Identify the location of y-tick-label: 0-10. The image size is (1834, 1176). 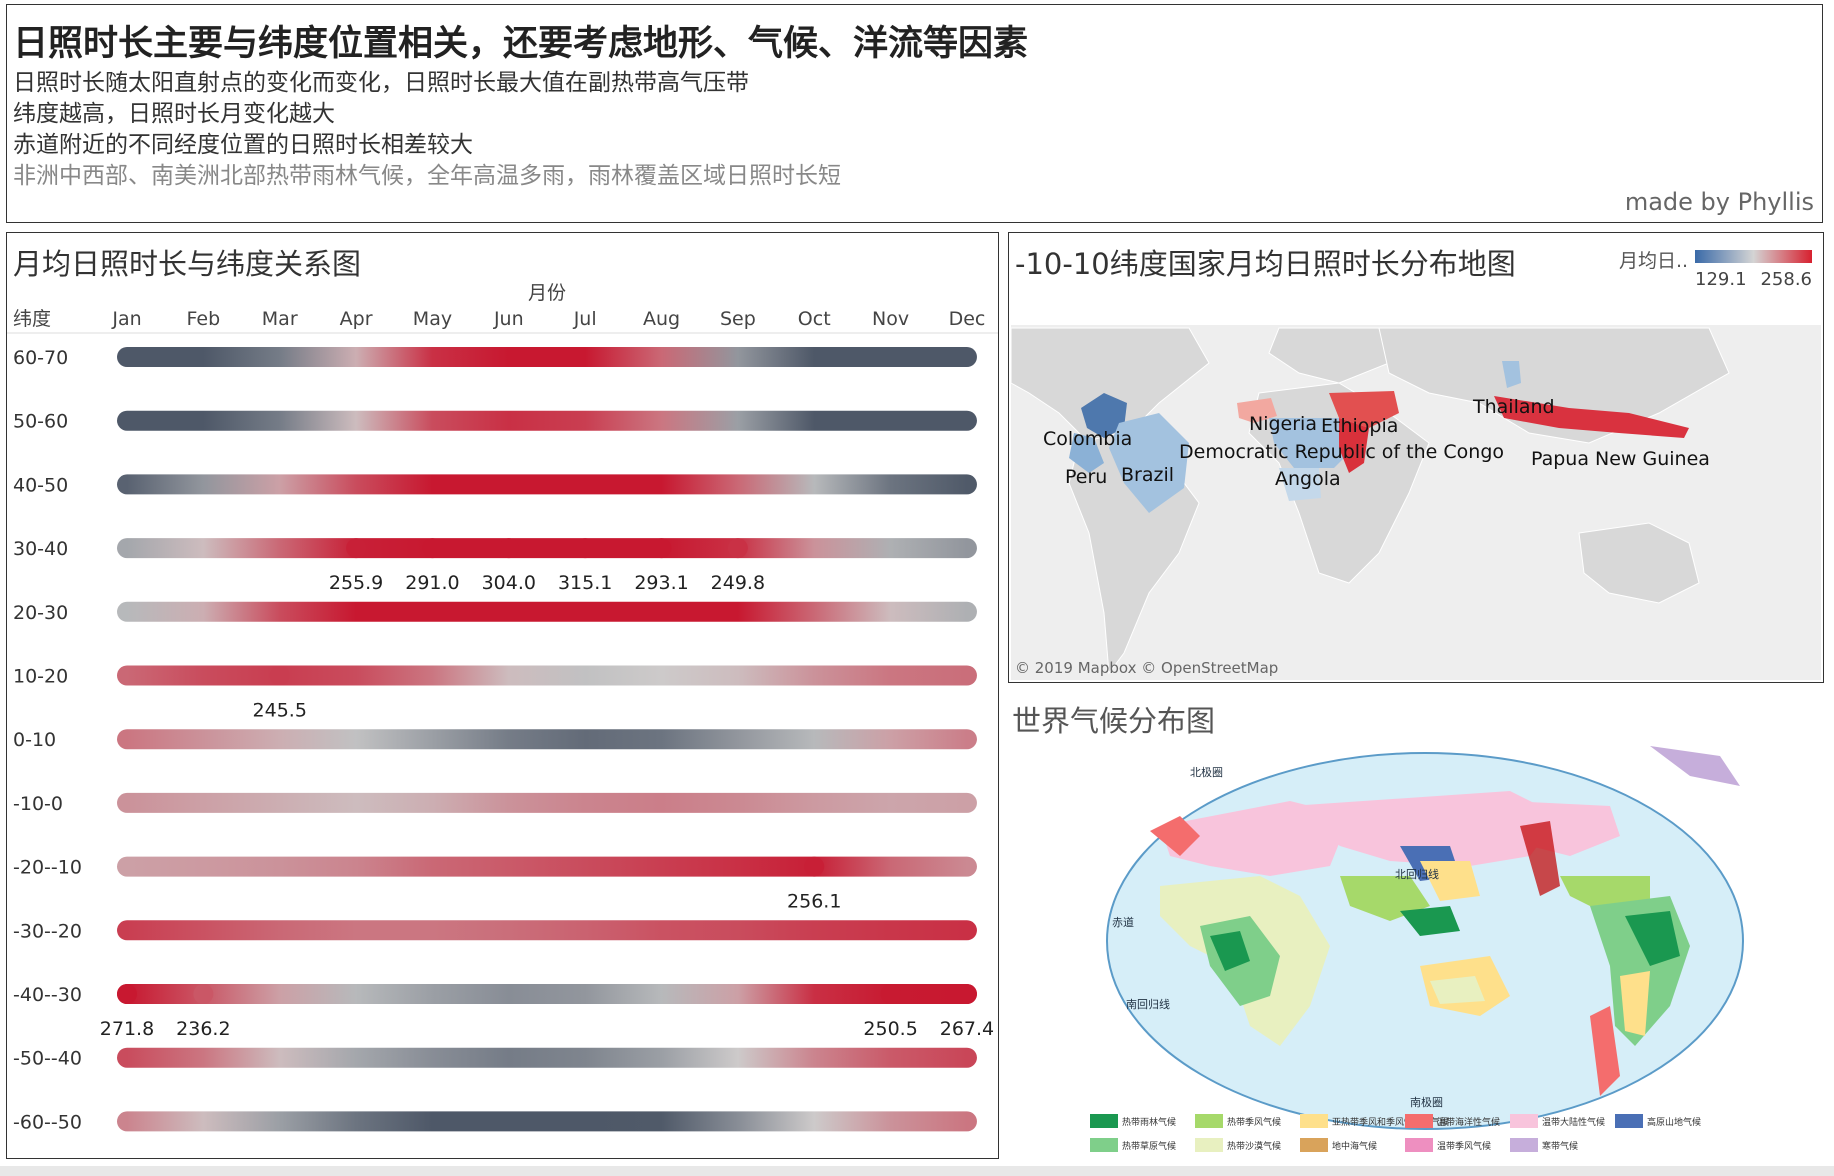
(34, 740).